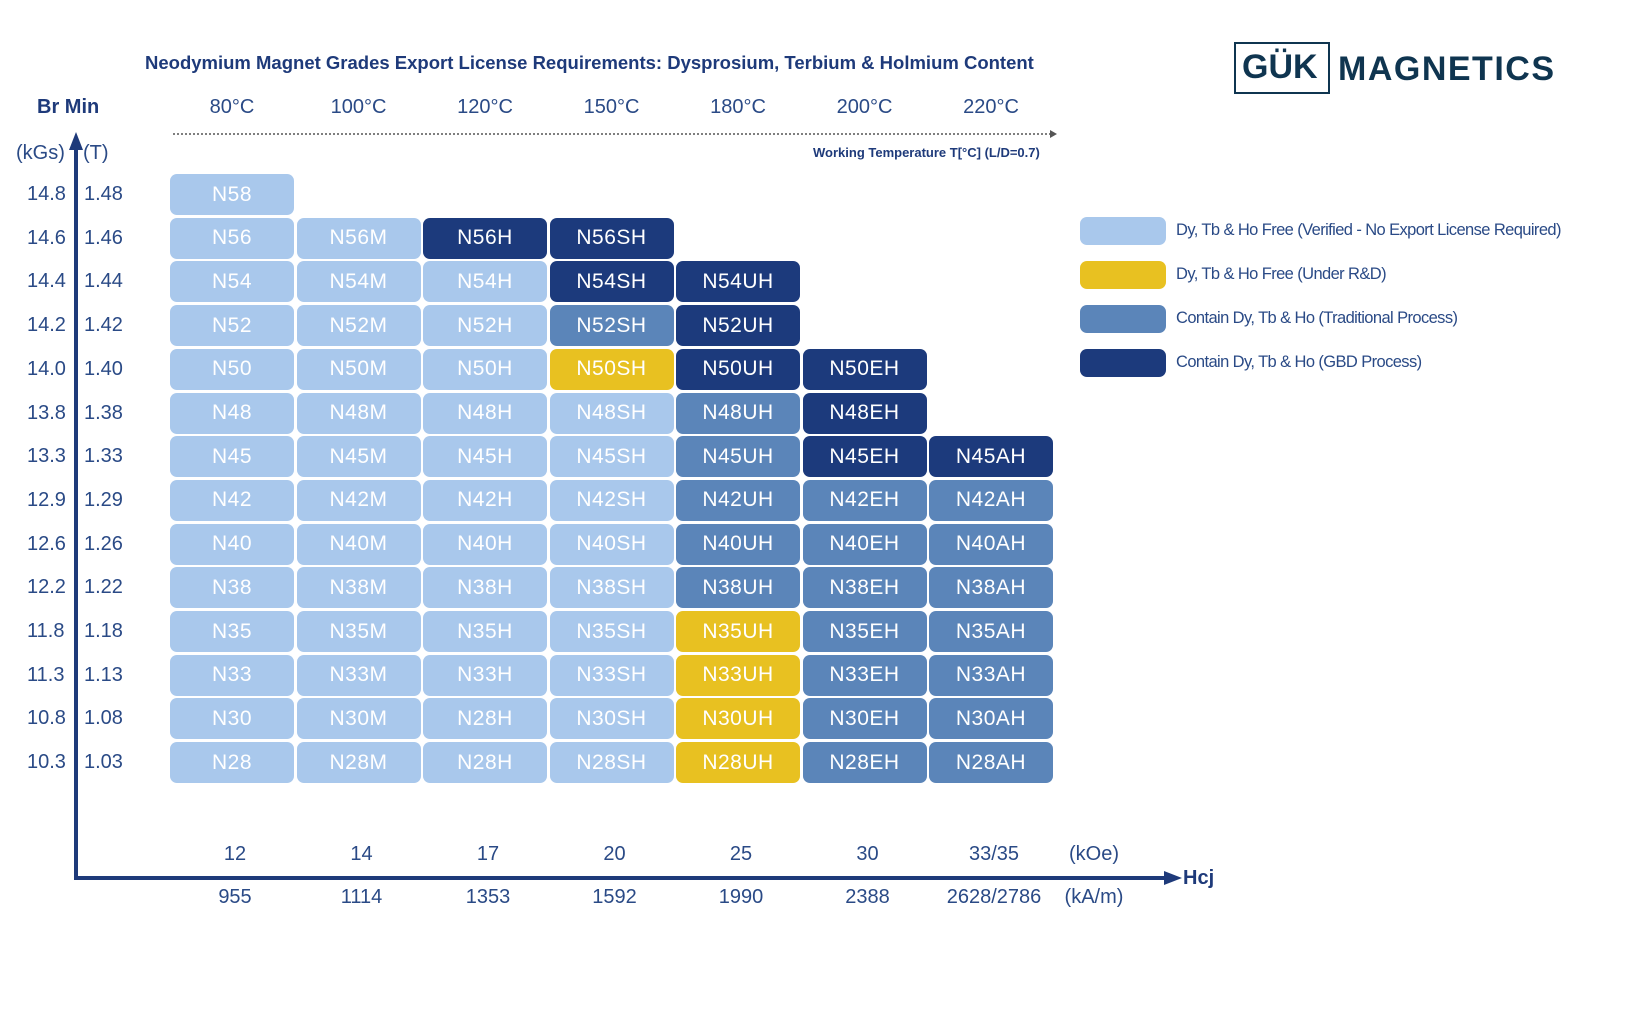 This screenshot has width=1649, height=1014. What do you see at coordinates (867, 897) in the screenshot?
I see `hcj-kam-label: 2388` at bounding box center [867, 897].